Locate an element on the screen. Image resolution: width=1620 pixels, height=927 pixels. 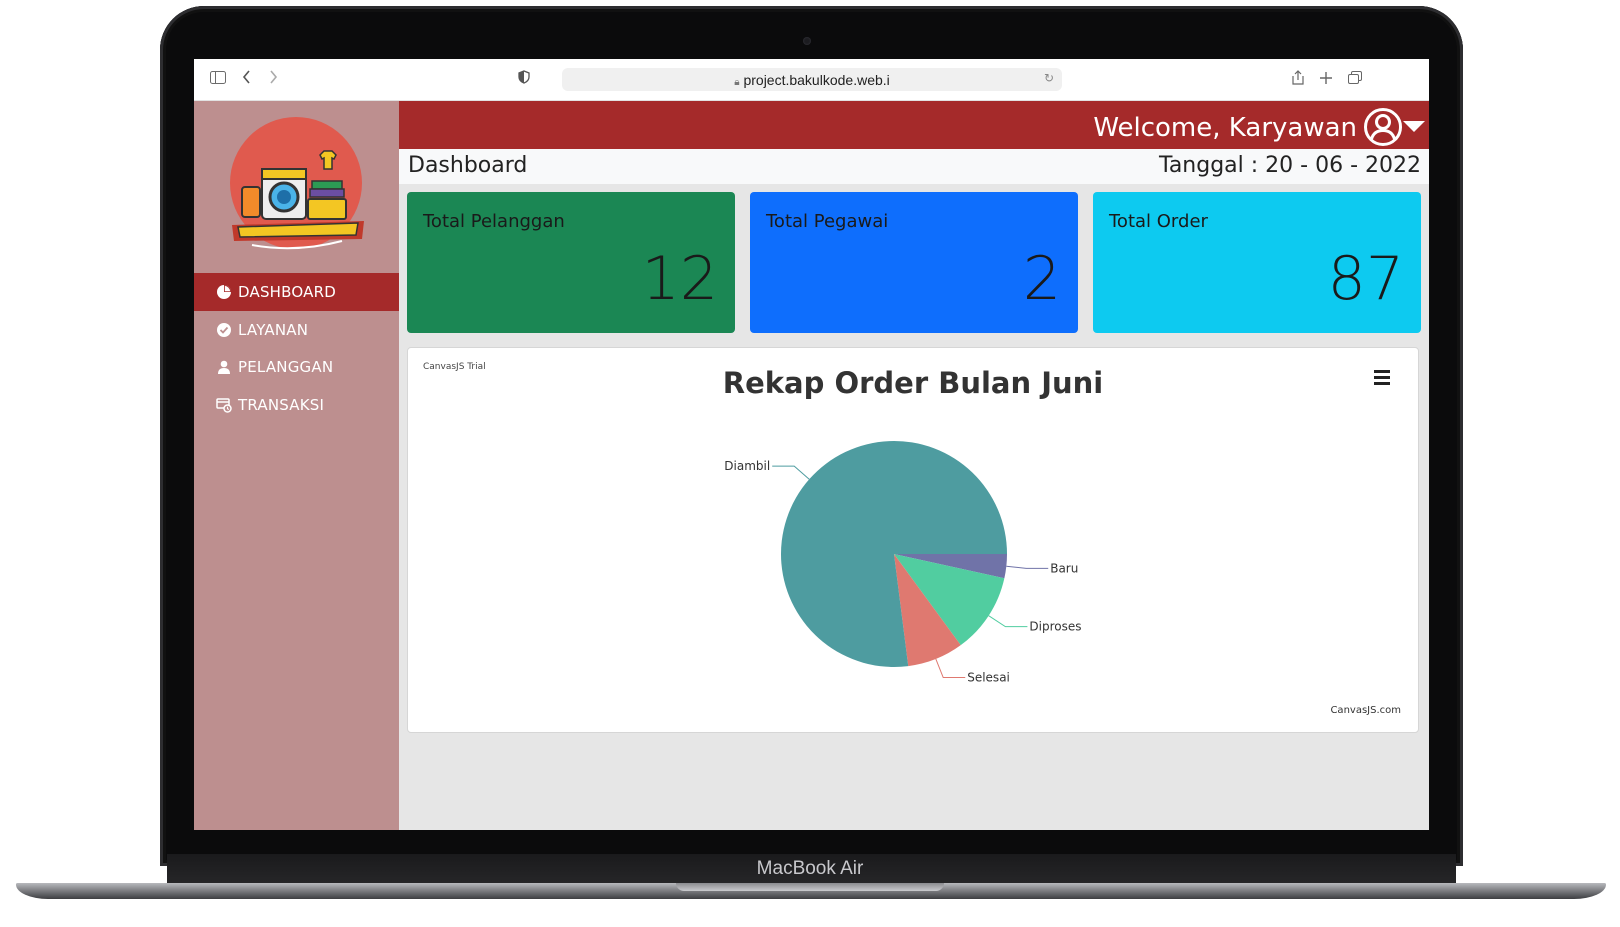
stat-card-total-pegawai: Total Pegawai 2 is located at coordinates (914, 262).